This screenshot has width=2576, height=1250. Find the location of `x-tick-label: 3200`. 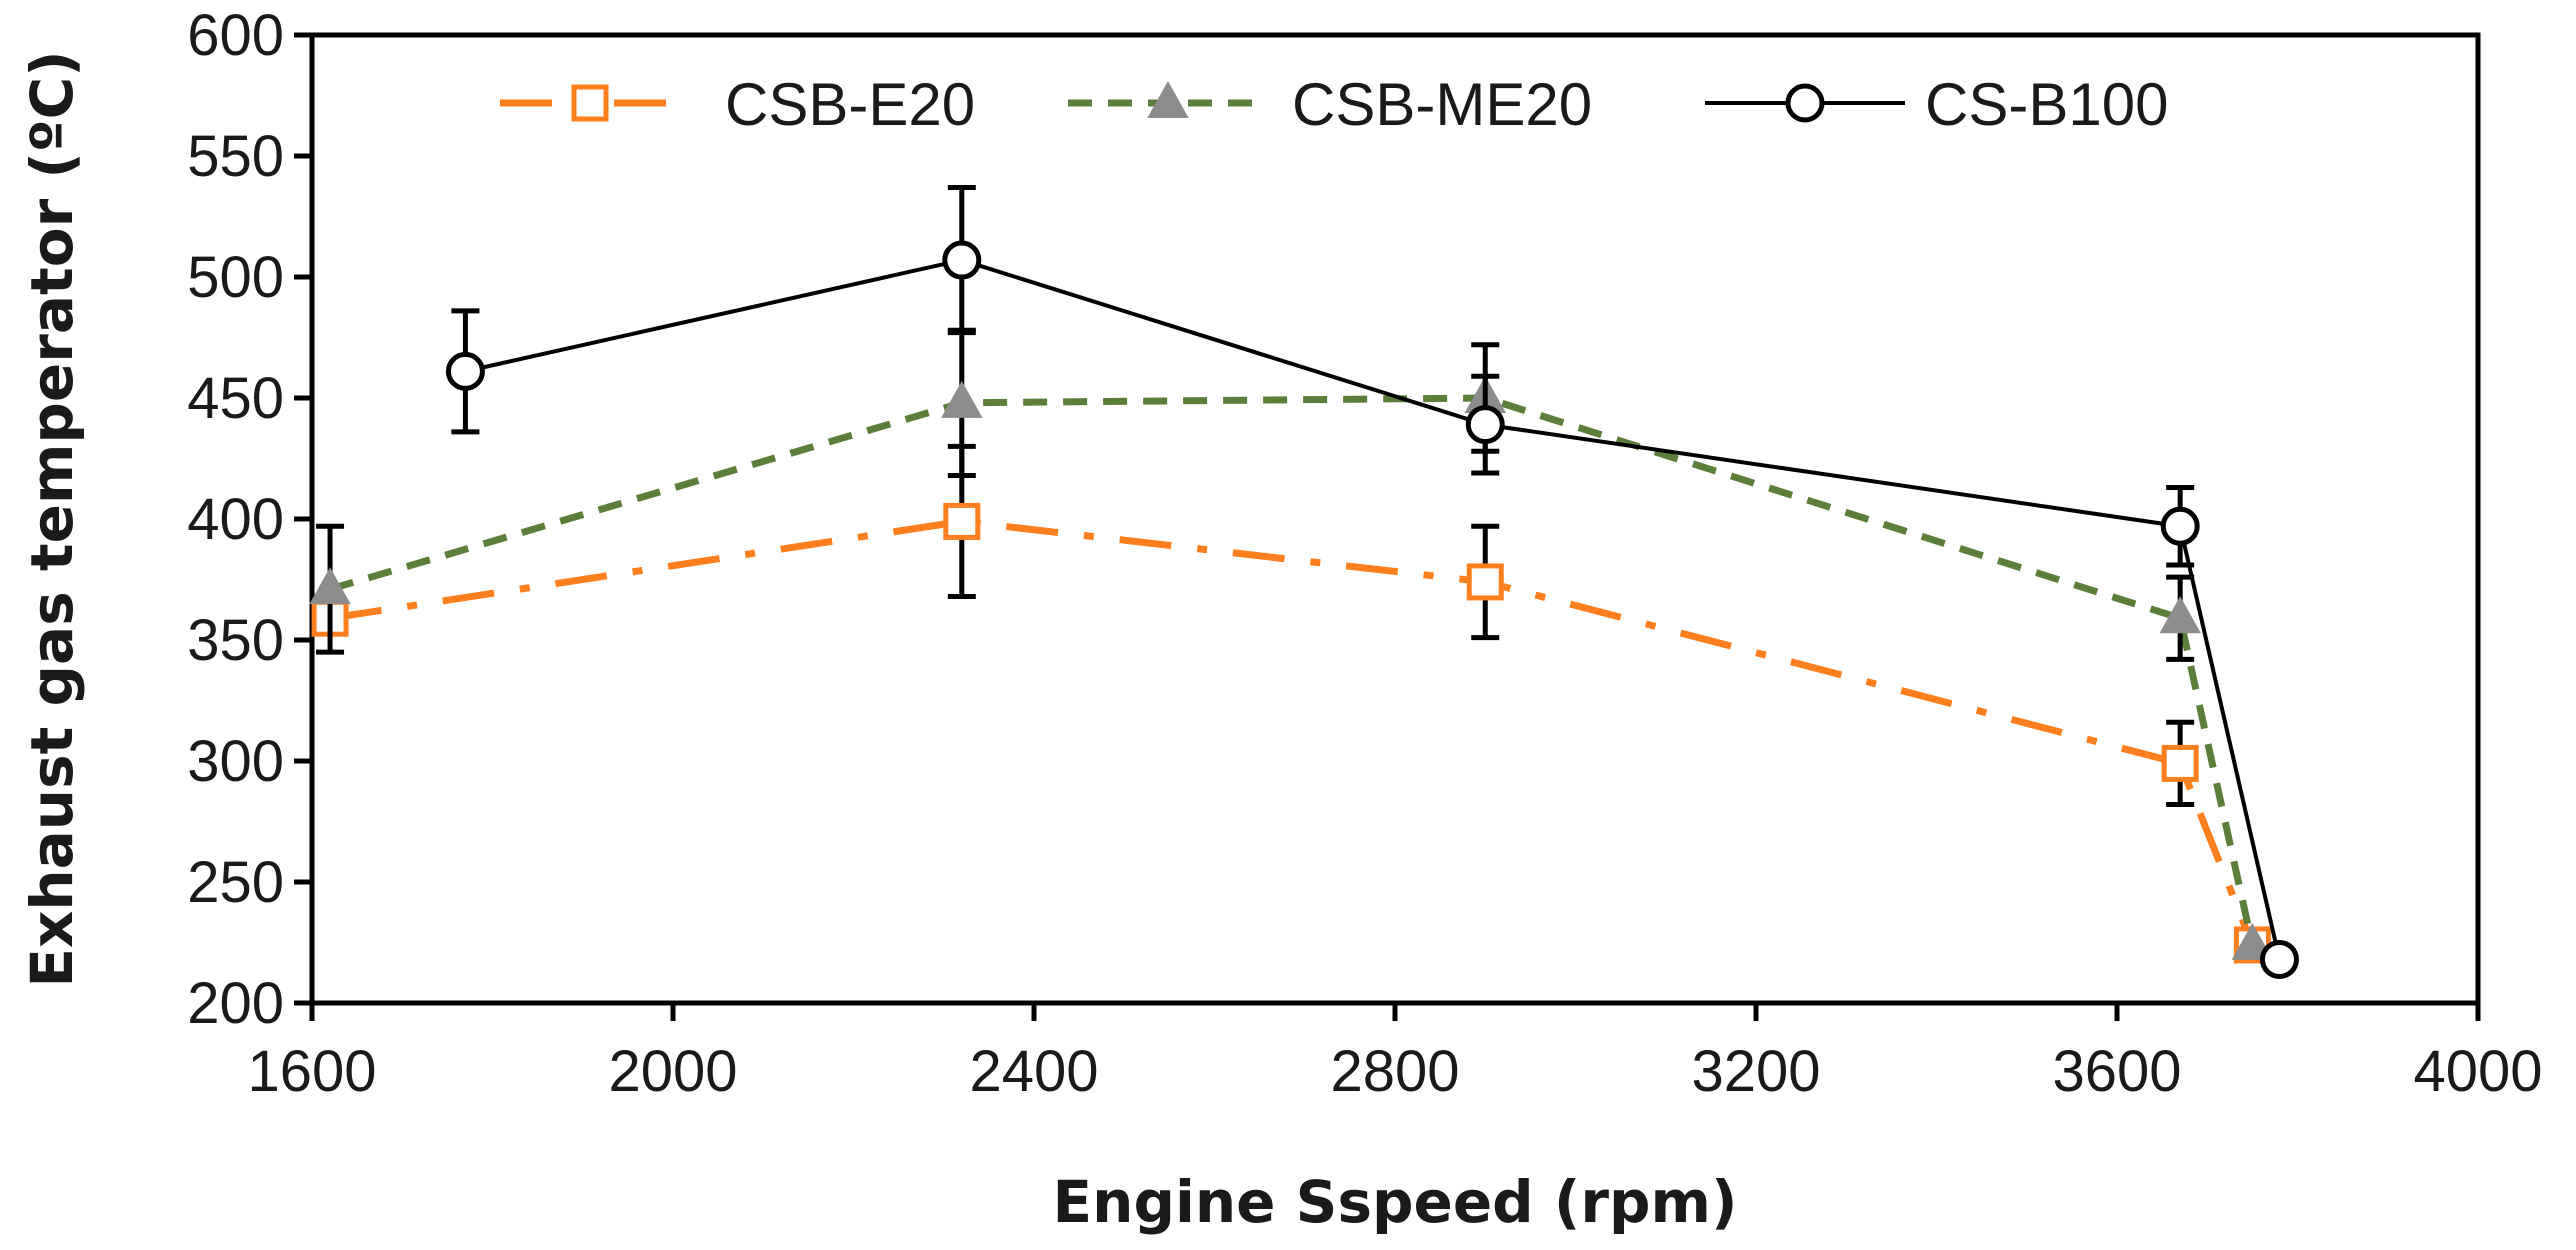

x-tick-label: 3200 is located at coordinates (1755, 1071).